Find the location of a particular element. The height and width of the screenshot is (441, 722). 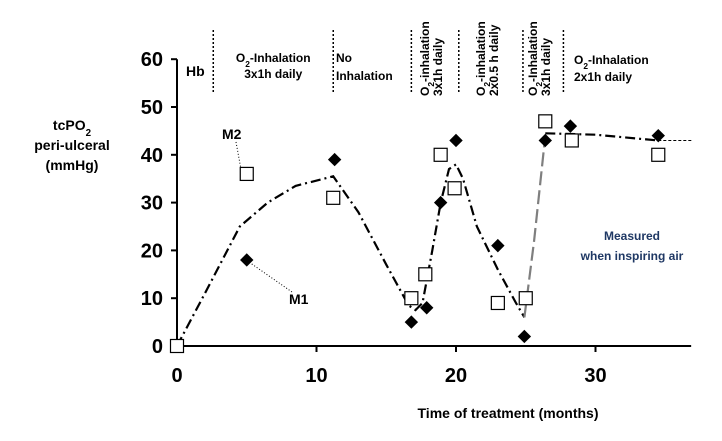

x-tick-label: 20 is located at coordinates (456, 376).